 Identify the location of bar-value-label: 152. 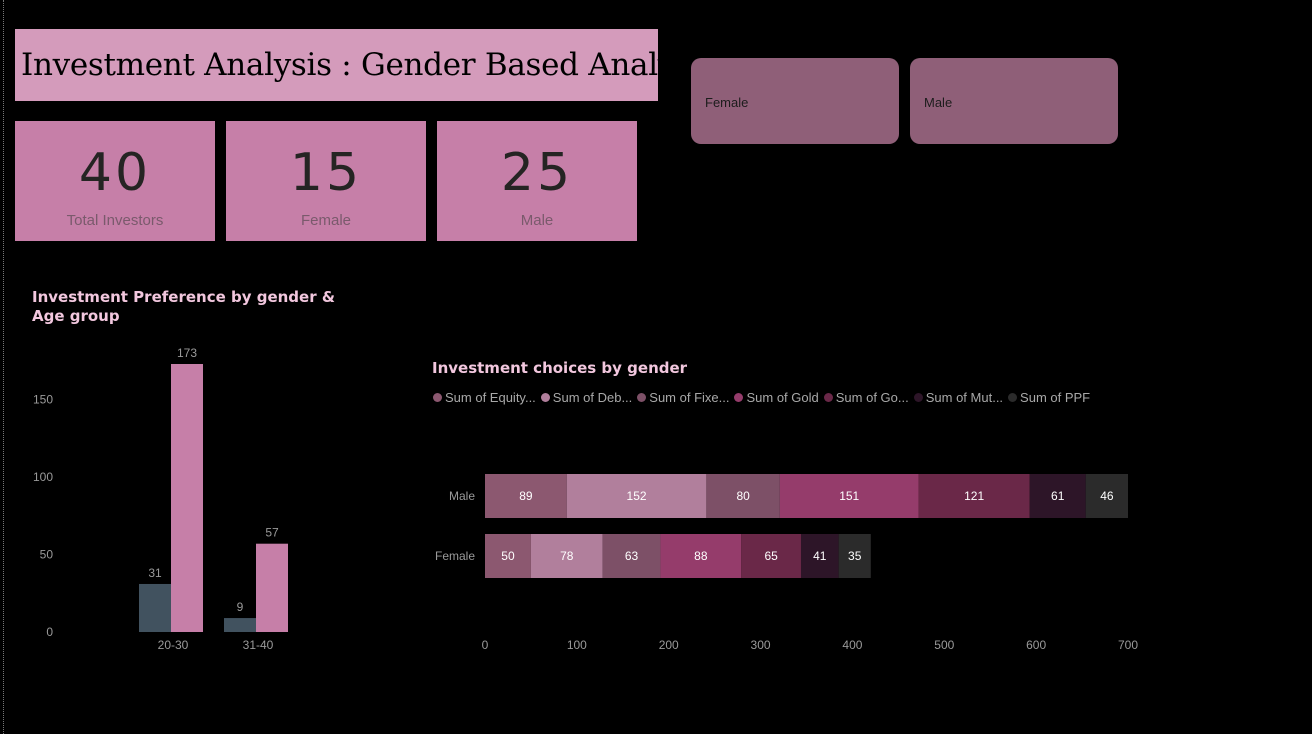
(637, 496).